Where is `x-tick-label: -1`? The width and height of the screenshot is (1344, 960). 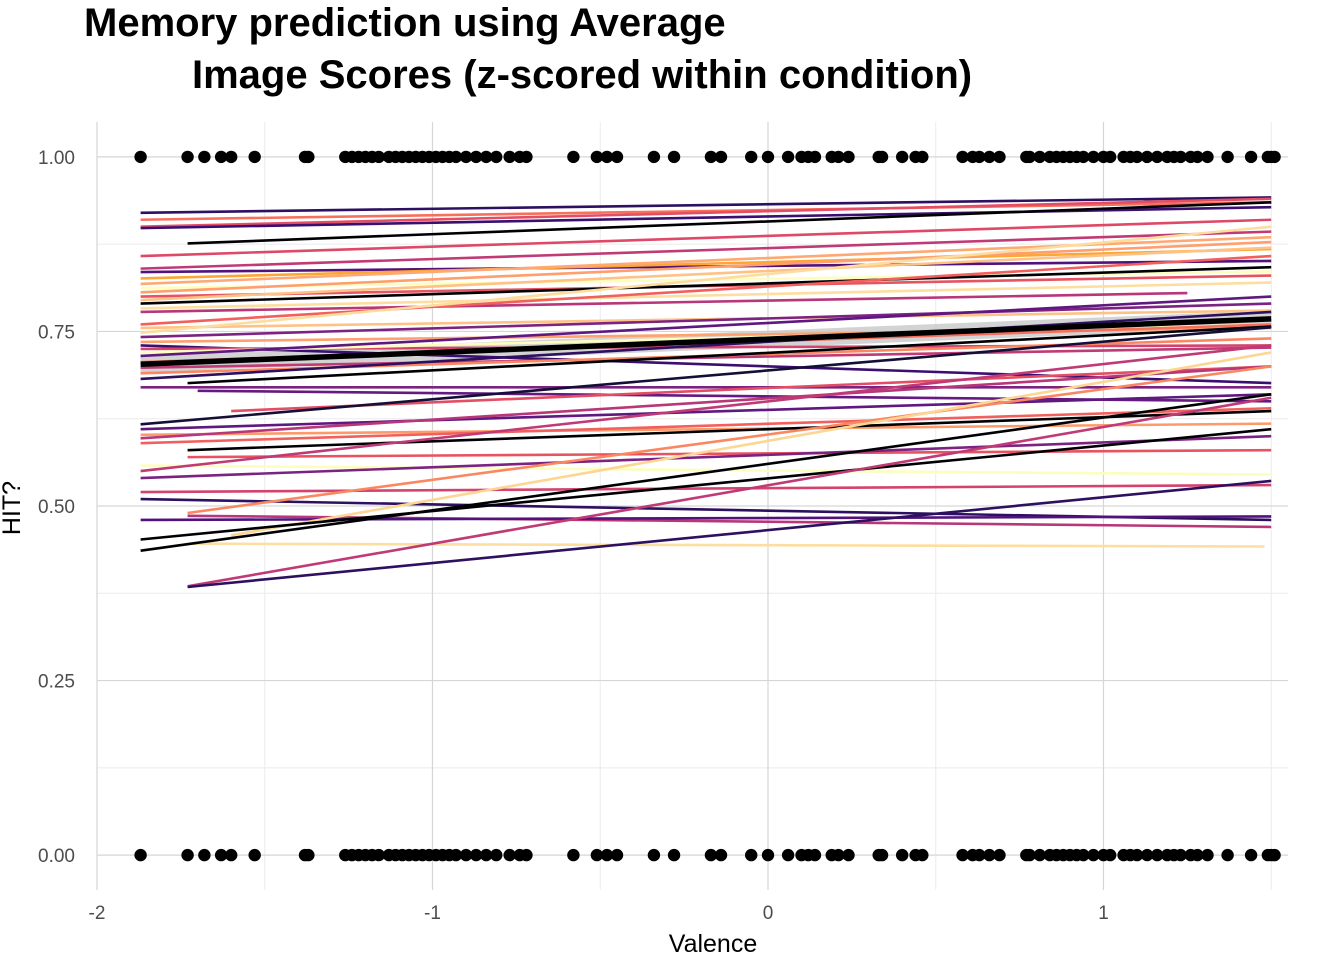 x-tick-label: -1 is located at coordinates (432, 913).